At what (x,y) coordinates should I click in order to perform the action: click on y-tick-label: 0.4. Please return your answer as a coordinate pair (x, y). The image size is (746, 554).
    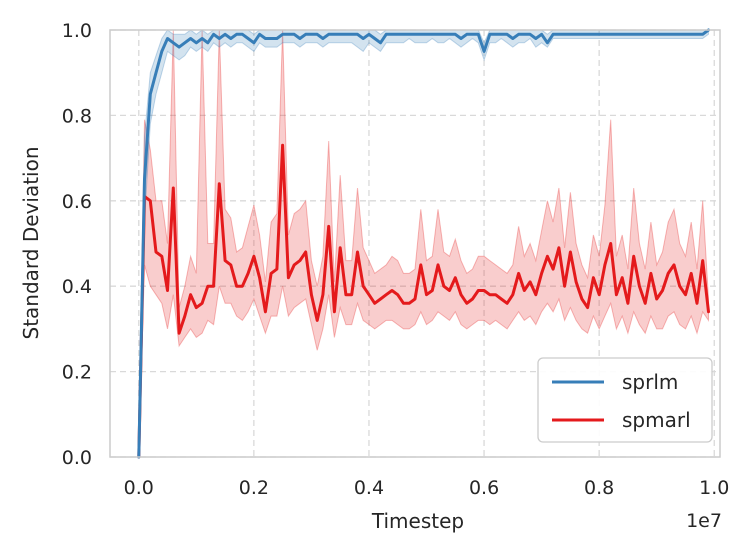
    Looking at the image, I should click on (77, 287).